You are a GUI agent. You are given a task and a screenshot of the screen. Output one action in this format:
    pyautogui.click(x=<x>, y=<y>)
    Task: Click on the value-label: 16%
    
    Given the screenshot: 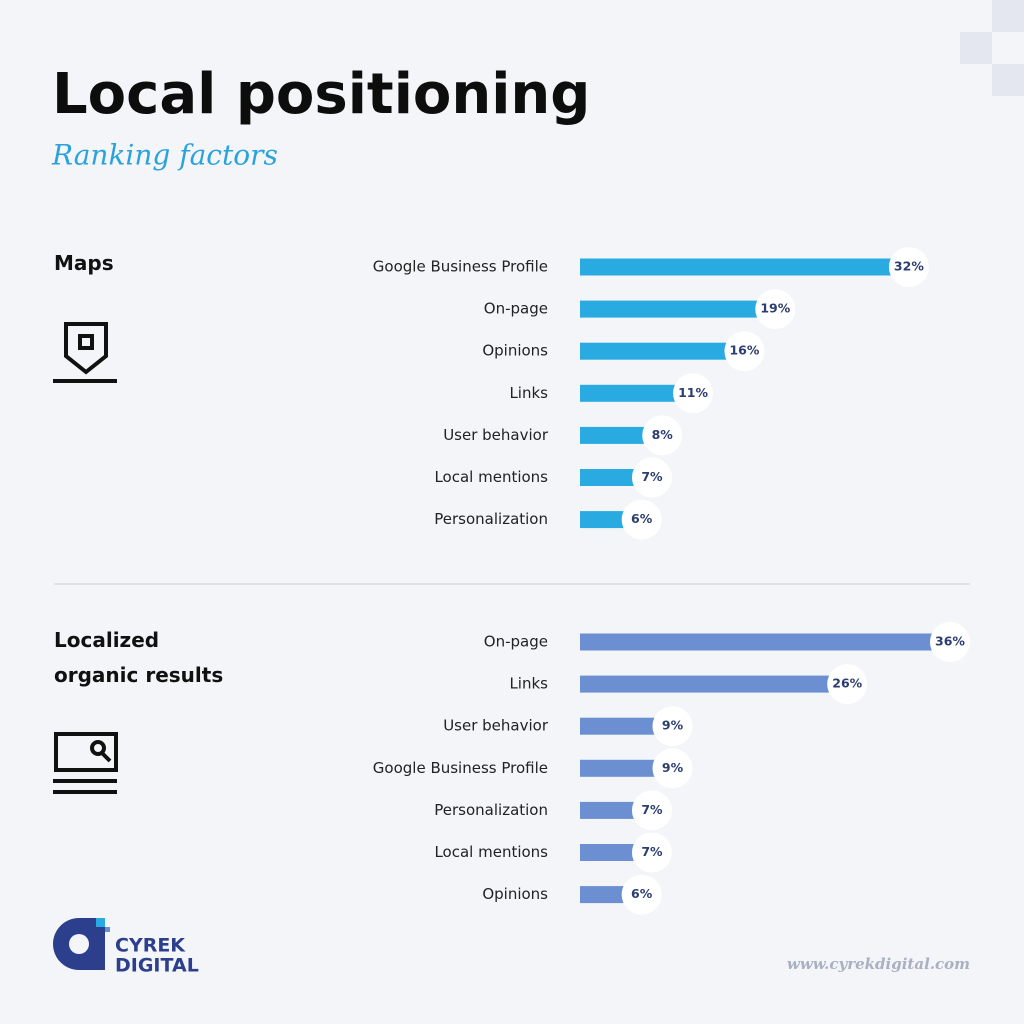 What is the action you would take?
    pyautogui.click(x=744, y=350)
    